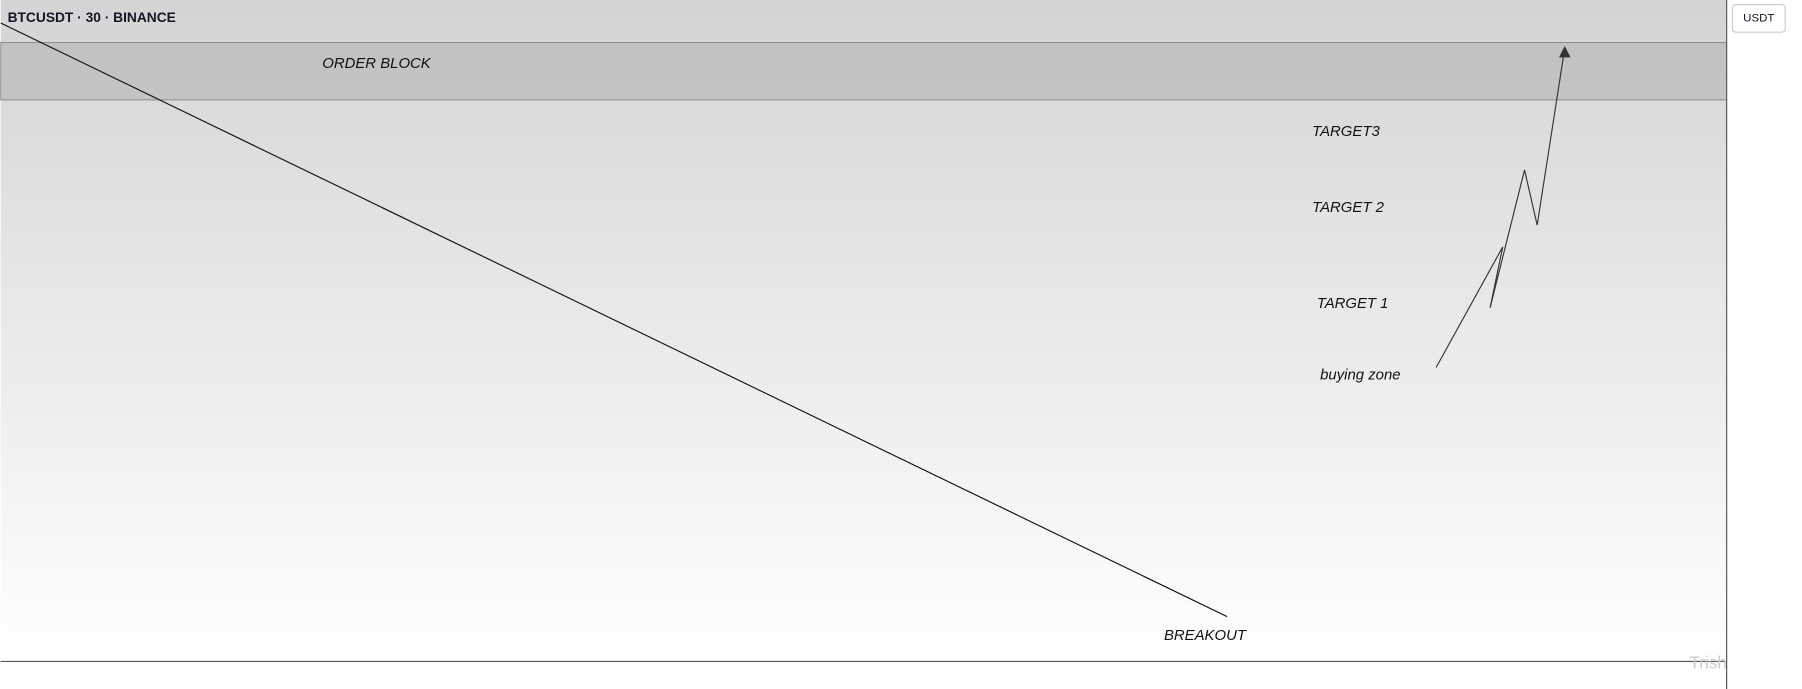 The height and width of the screenshot is (689, 1802). What do you see at coordinates (1348, 207) in the screenshot?
I see `annotation: TARGET 2` at bounding box center [1348, 207].